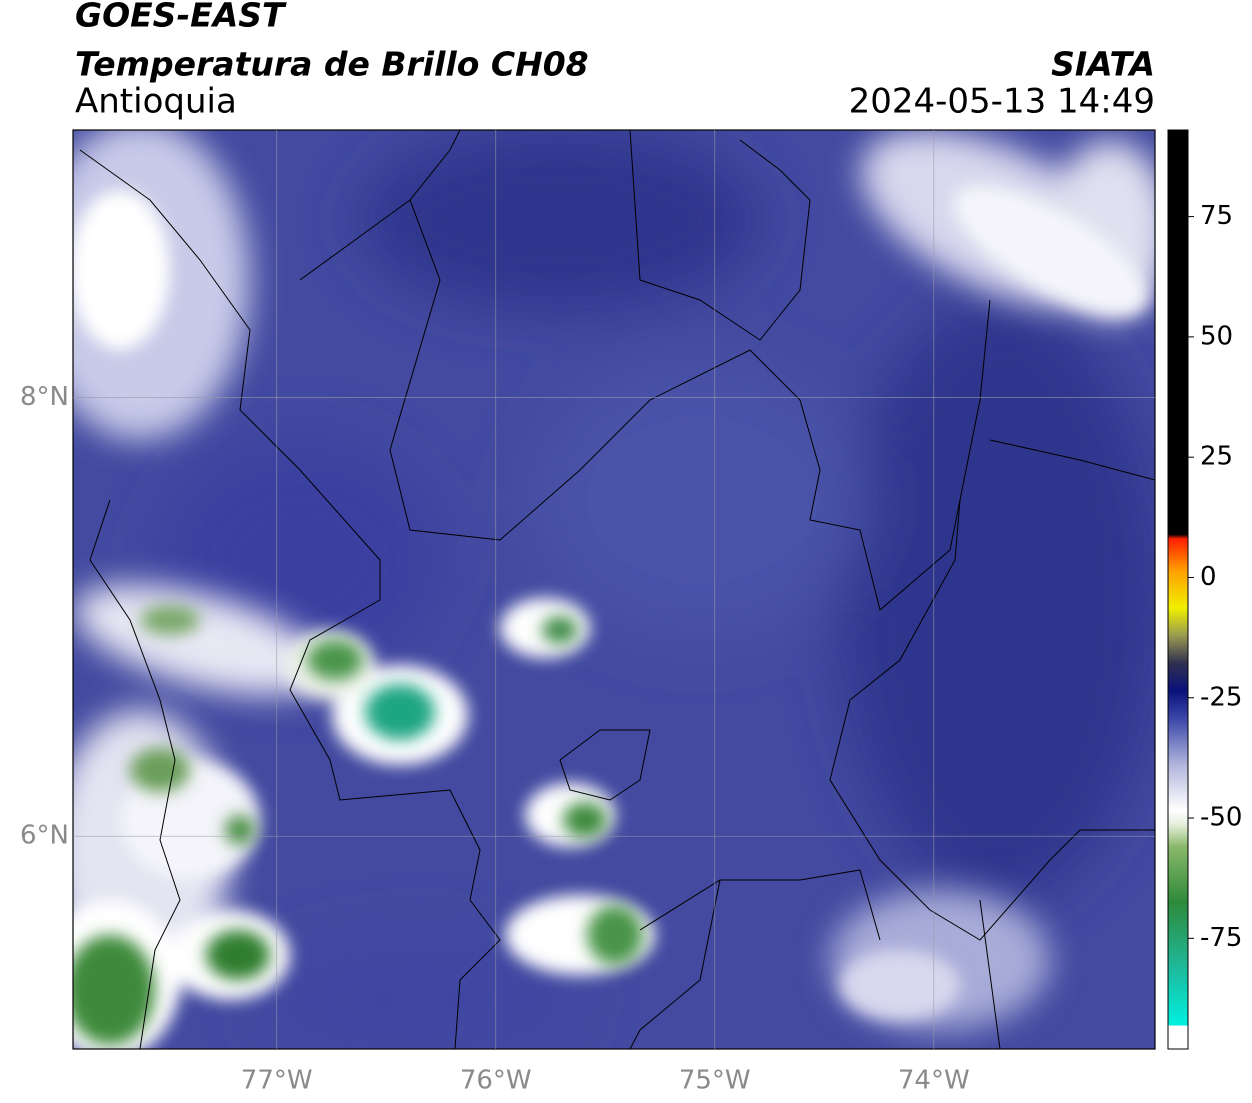 The width and height of the screenshot is (1252, 1103). What do you see at coordinates (1178, 589) in the screenshot?
I see `colorbar` at bounding box center [1178, 589].